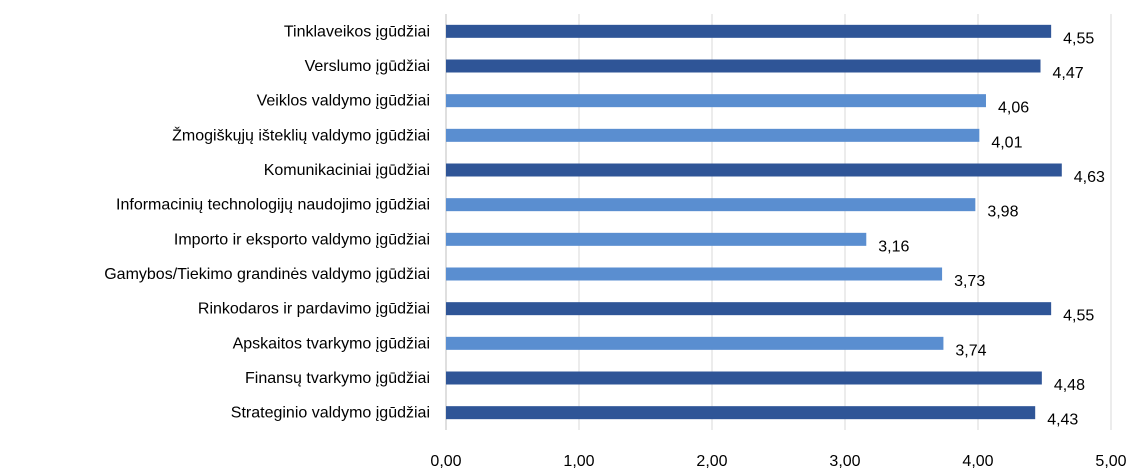 This screenshot has height=468, width=1134. I want to click on value-label: 4,43, so click(1062, 420).